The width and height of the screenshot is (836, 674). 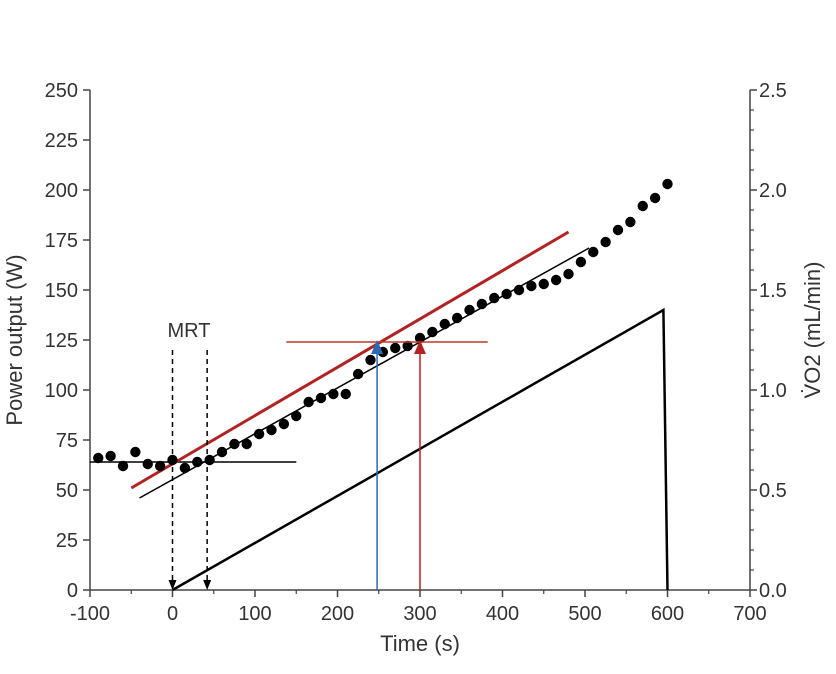 I want to click on y-right-axis-title: V̇O2 (mL/min), so click(x=812, y=330).